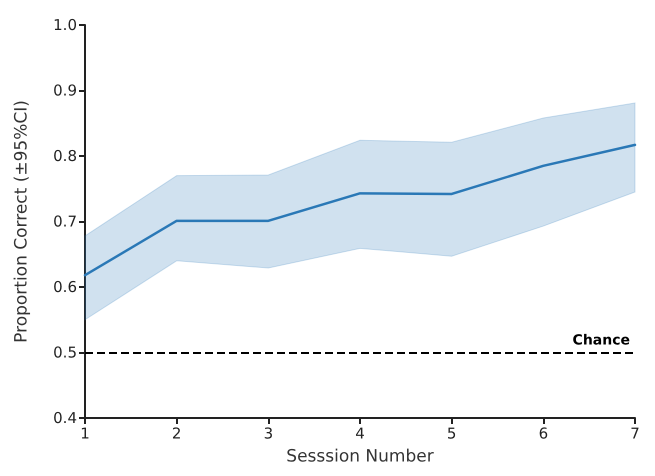  Describe the element at coordinates (65, 287) in the screenshot. I see `y-tick-label: 0.6` at that location.